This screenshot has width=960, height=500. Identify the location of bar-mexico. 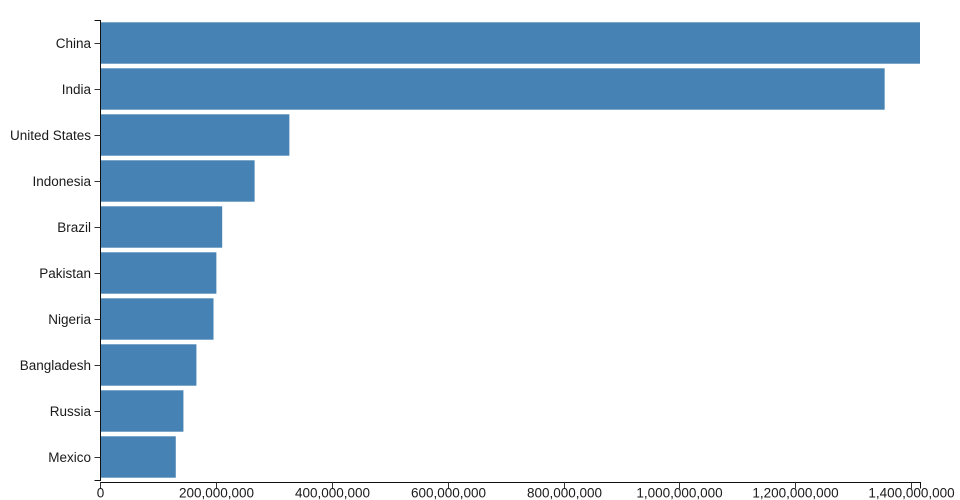
(138, 457).